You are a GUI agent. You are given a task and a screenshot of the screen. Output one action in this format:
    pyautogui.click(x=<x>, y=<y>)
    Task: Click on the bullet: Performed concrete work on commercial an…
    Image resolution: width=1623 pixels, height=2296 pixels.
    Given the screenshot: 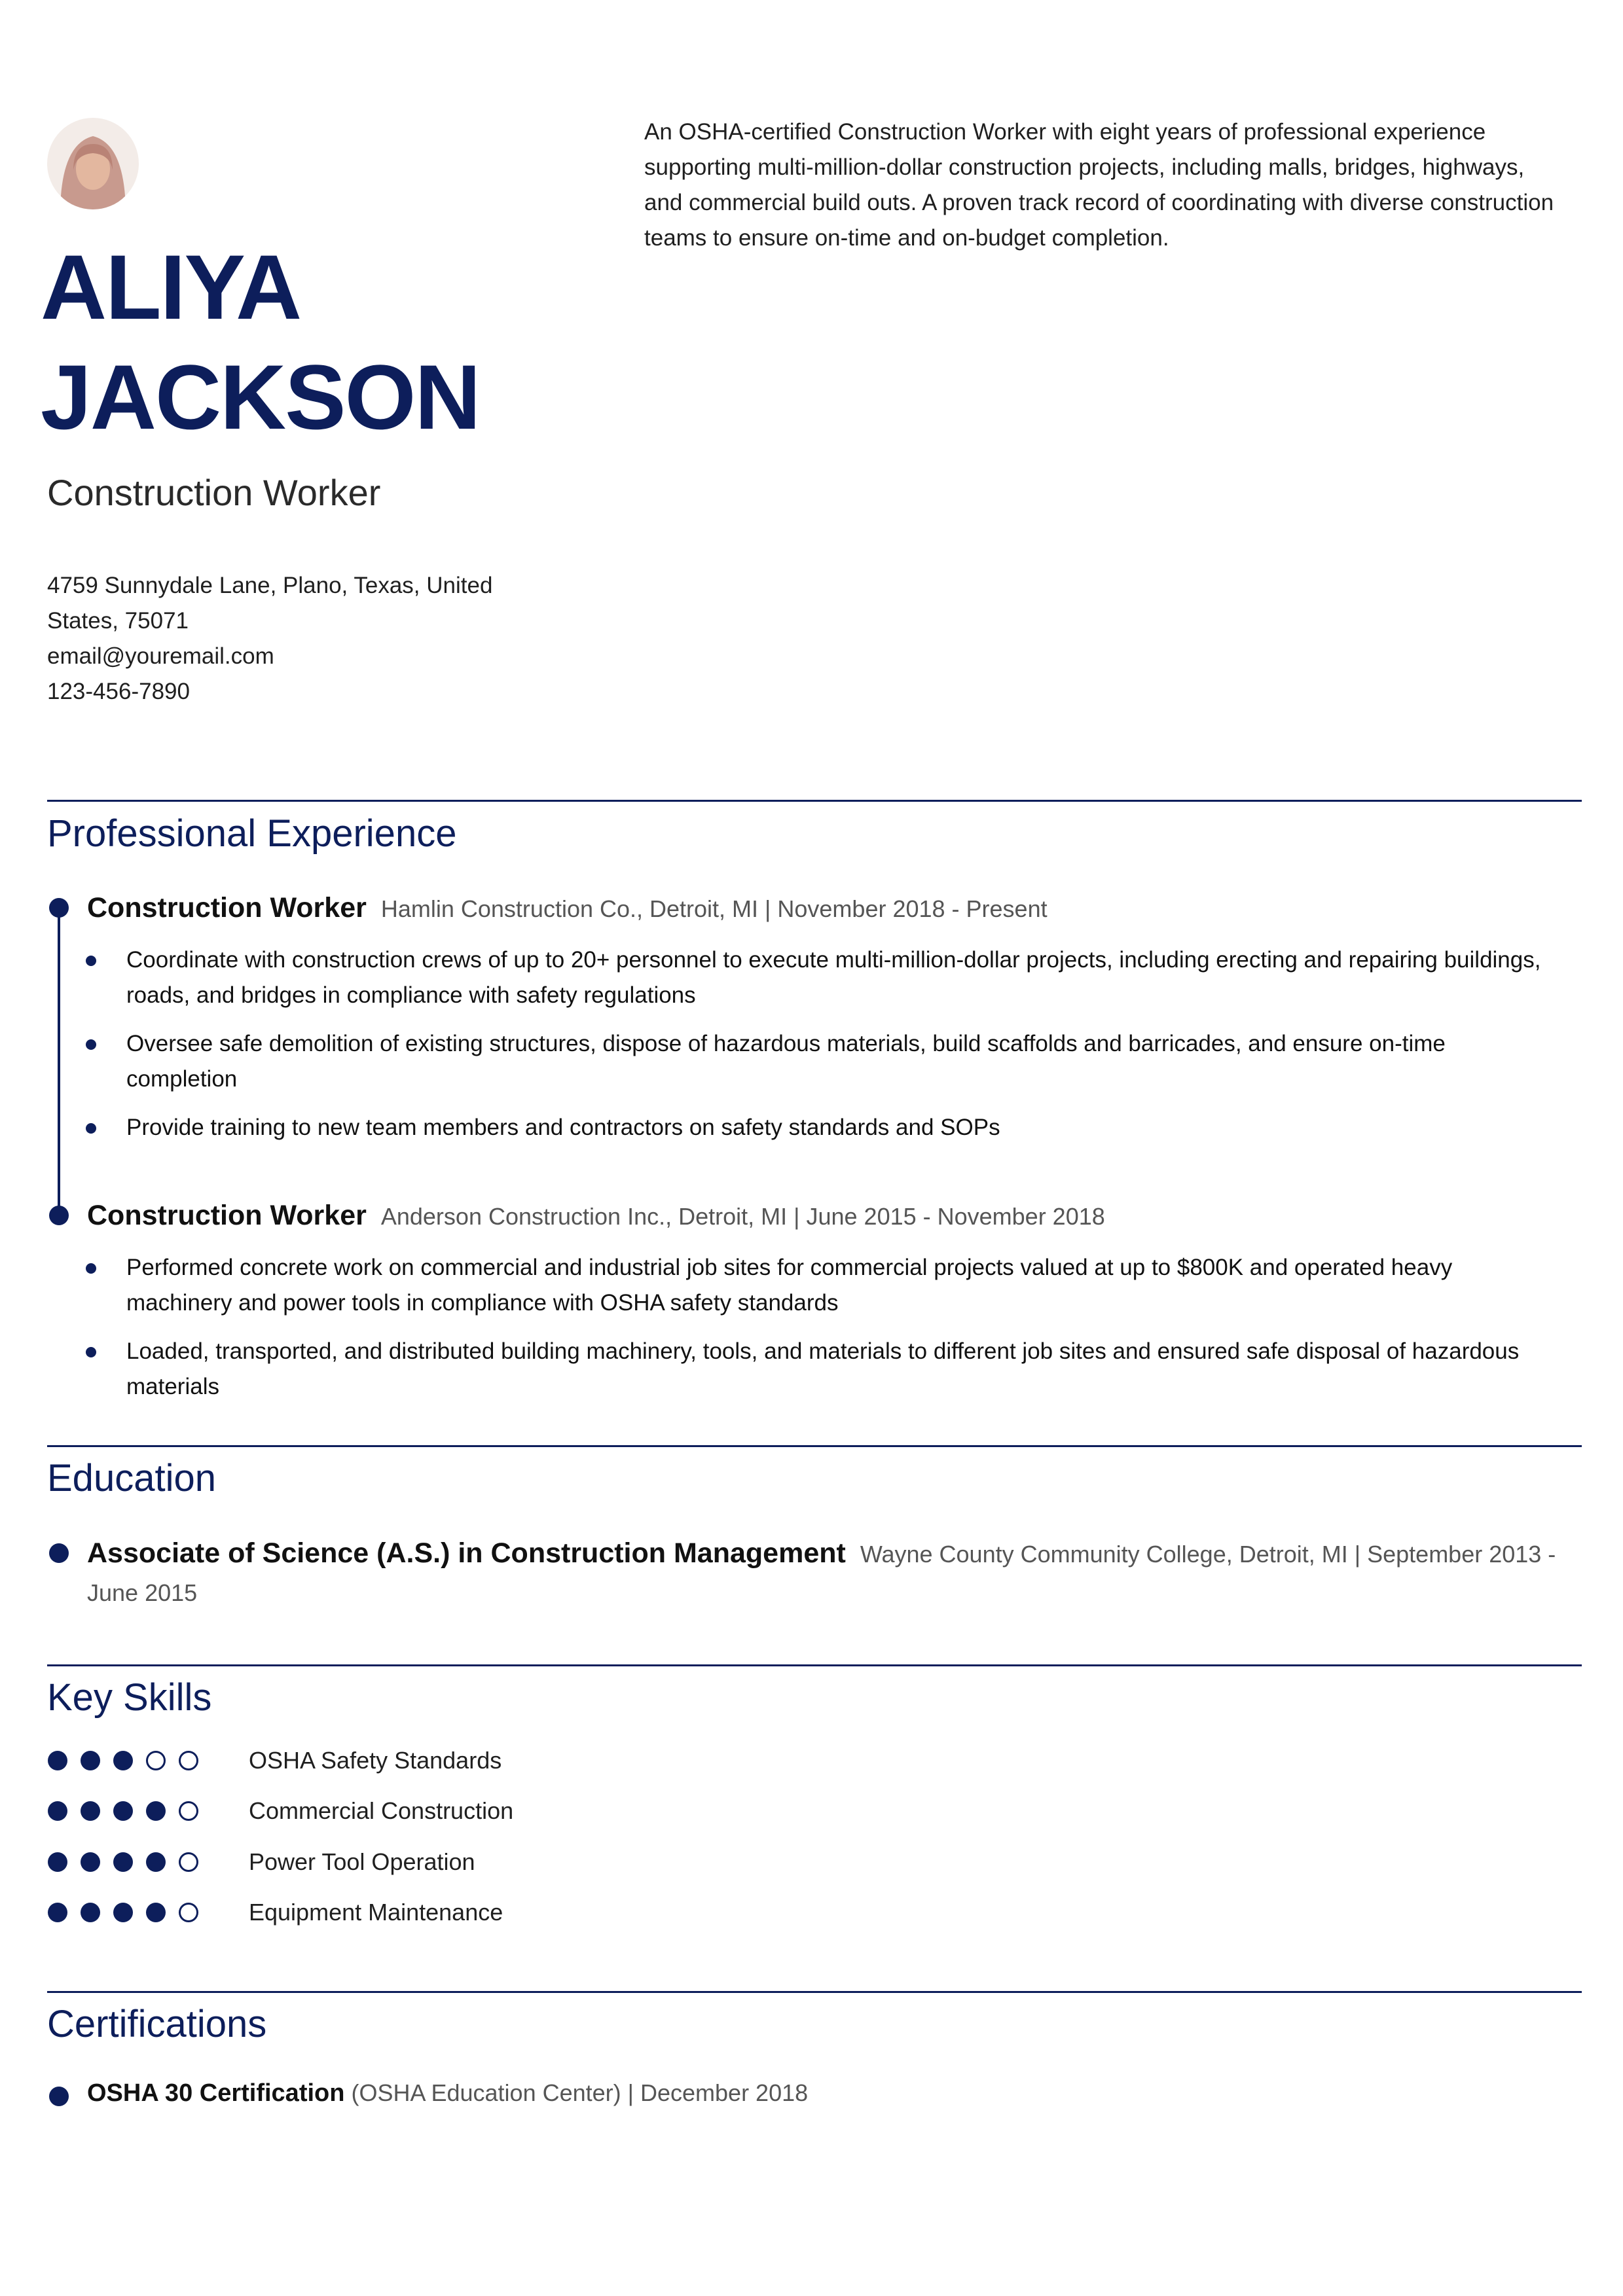 What is the action you would take?
    pyautogui.click(x=823, y=1285)
    